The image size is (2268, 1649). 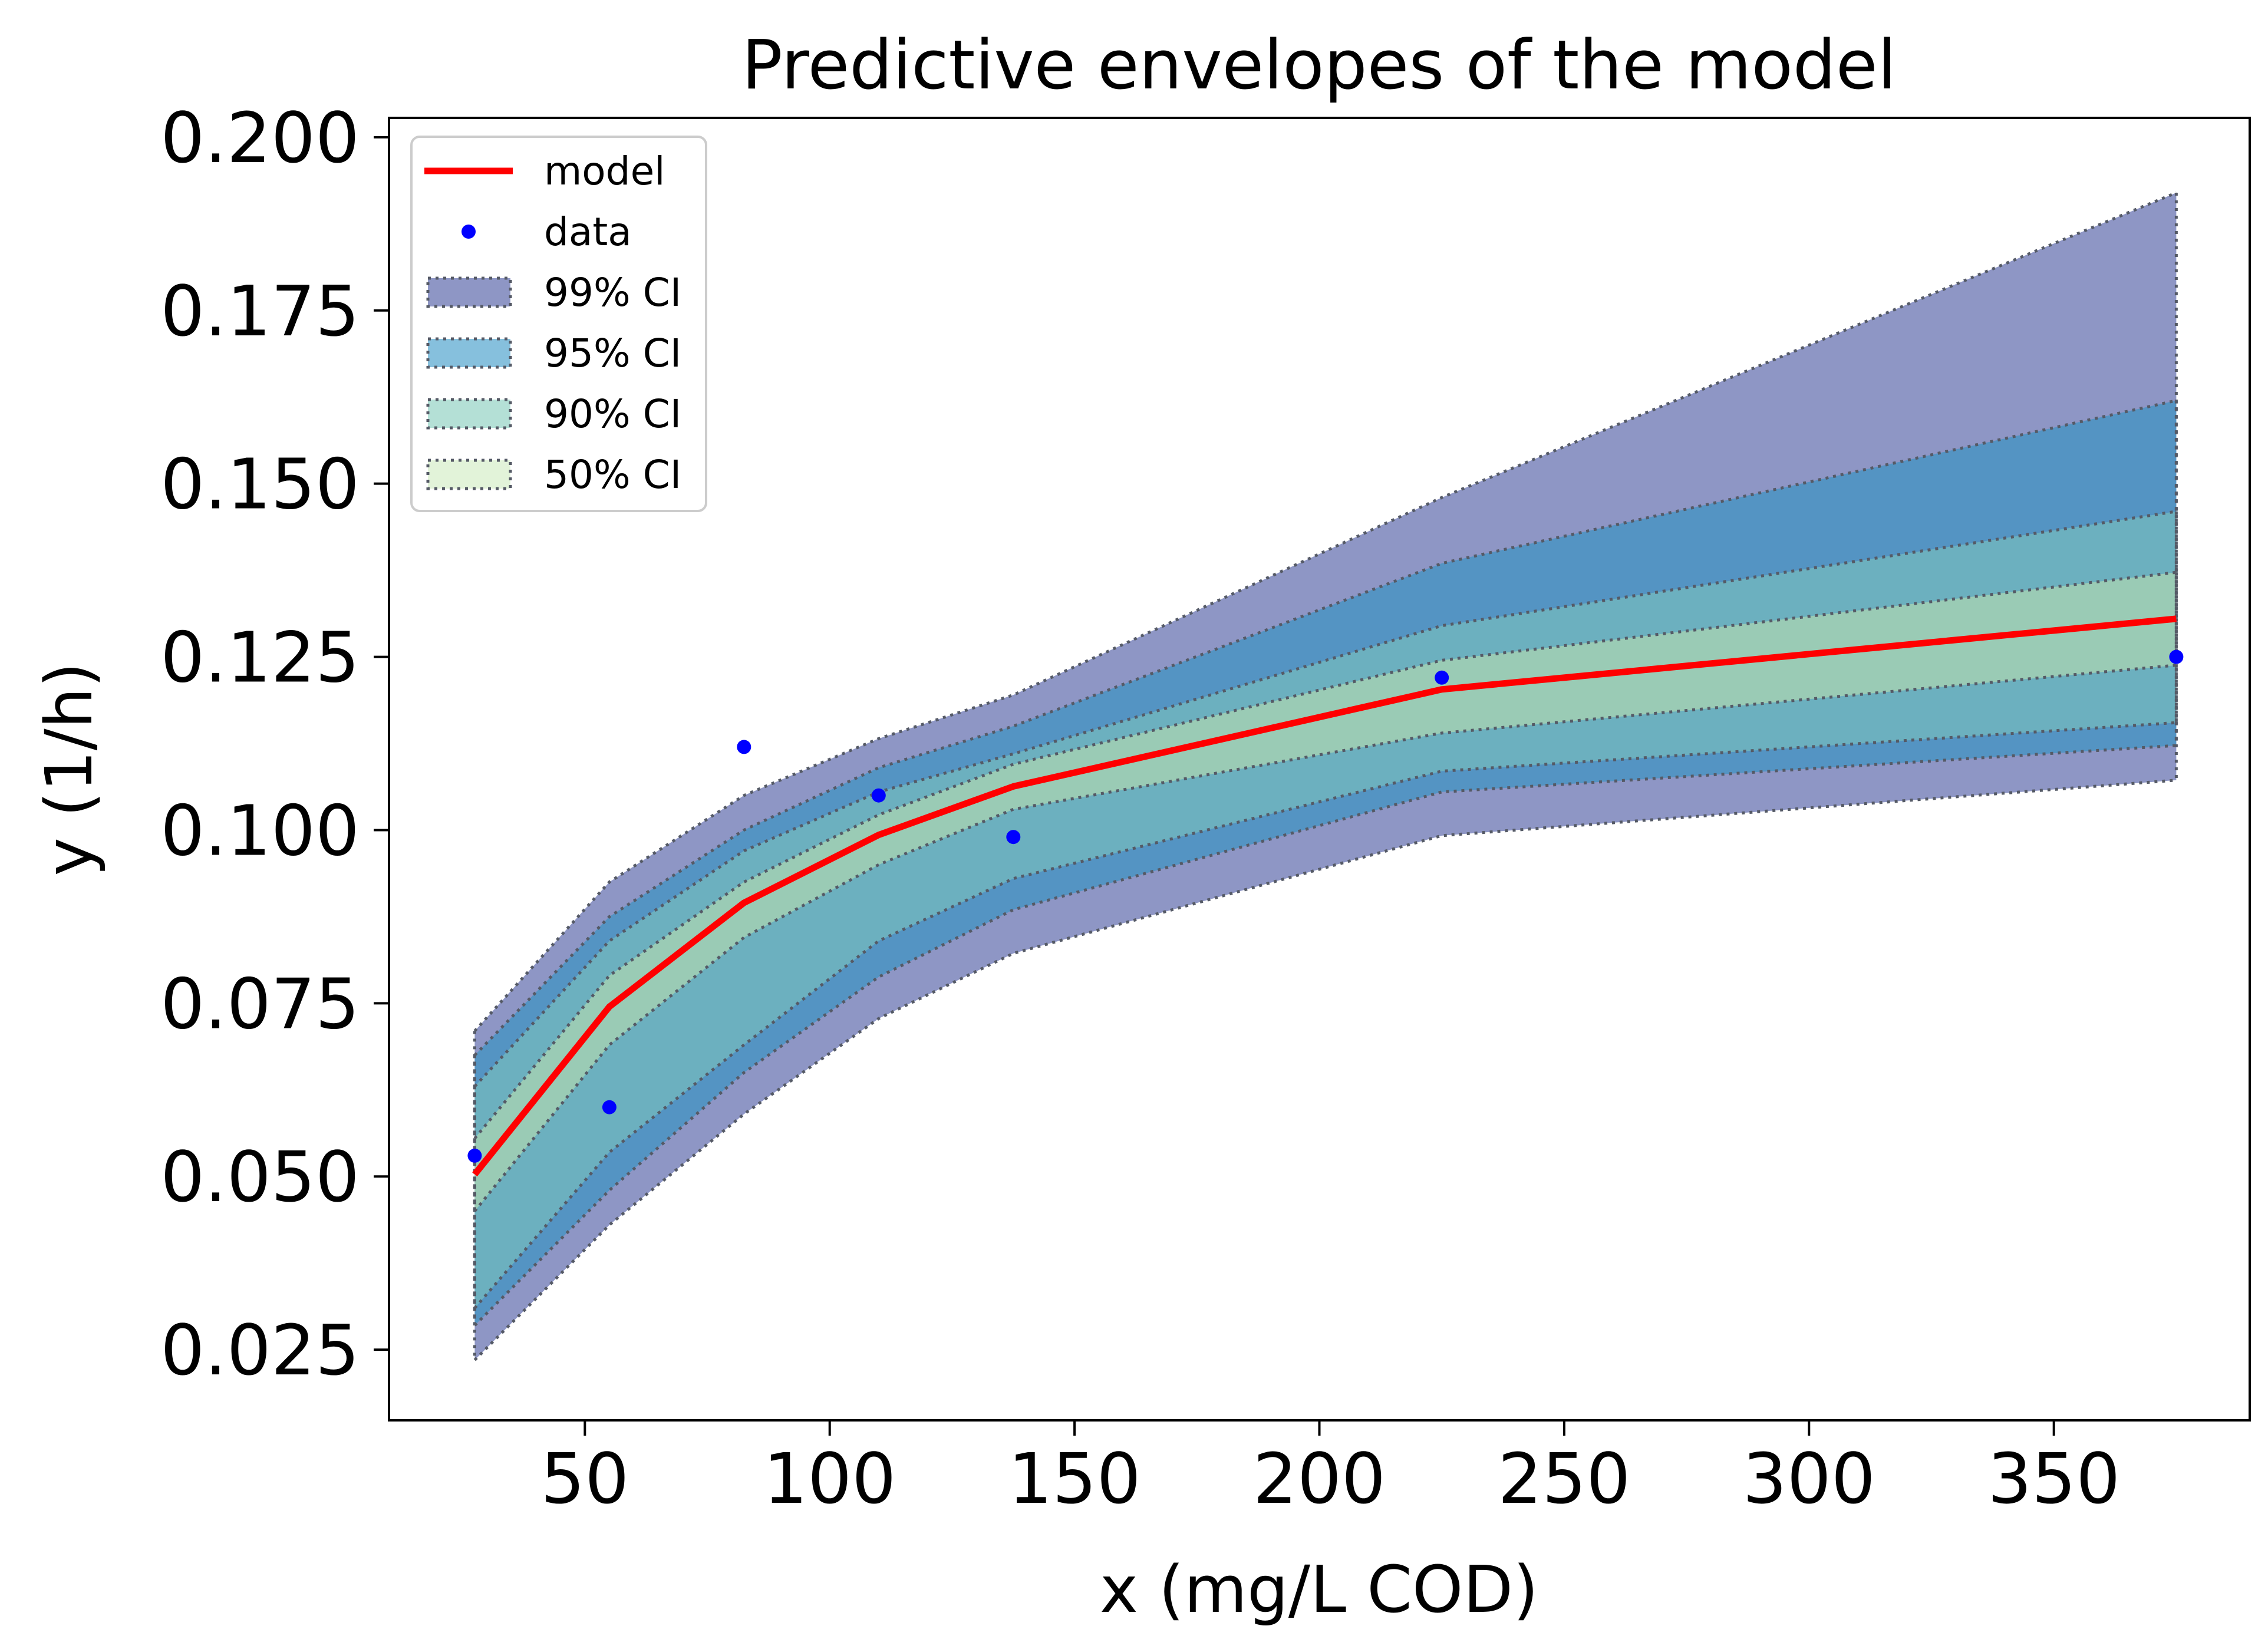 I want to click on y-tick-label: 0.125, so click(x=260, y=657).